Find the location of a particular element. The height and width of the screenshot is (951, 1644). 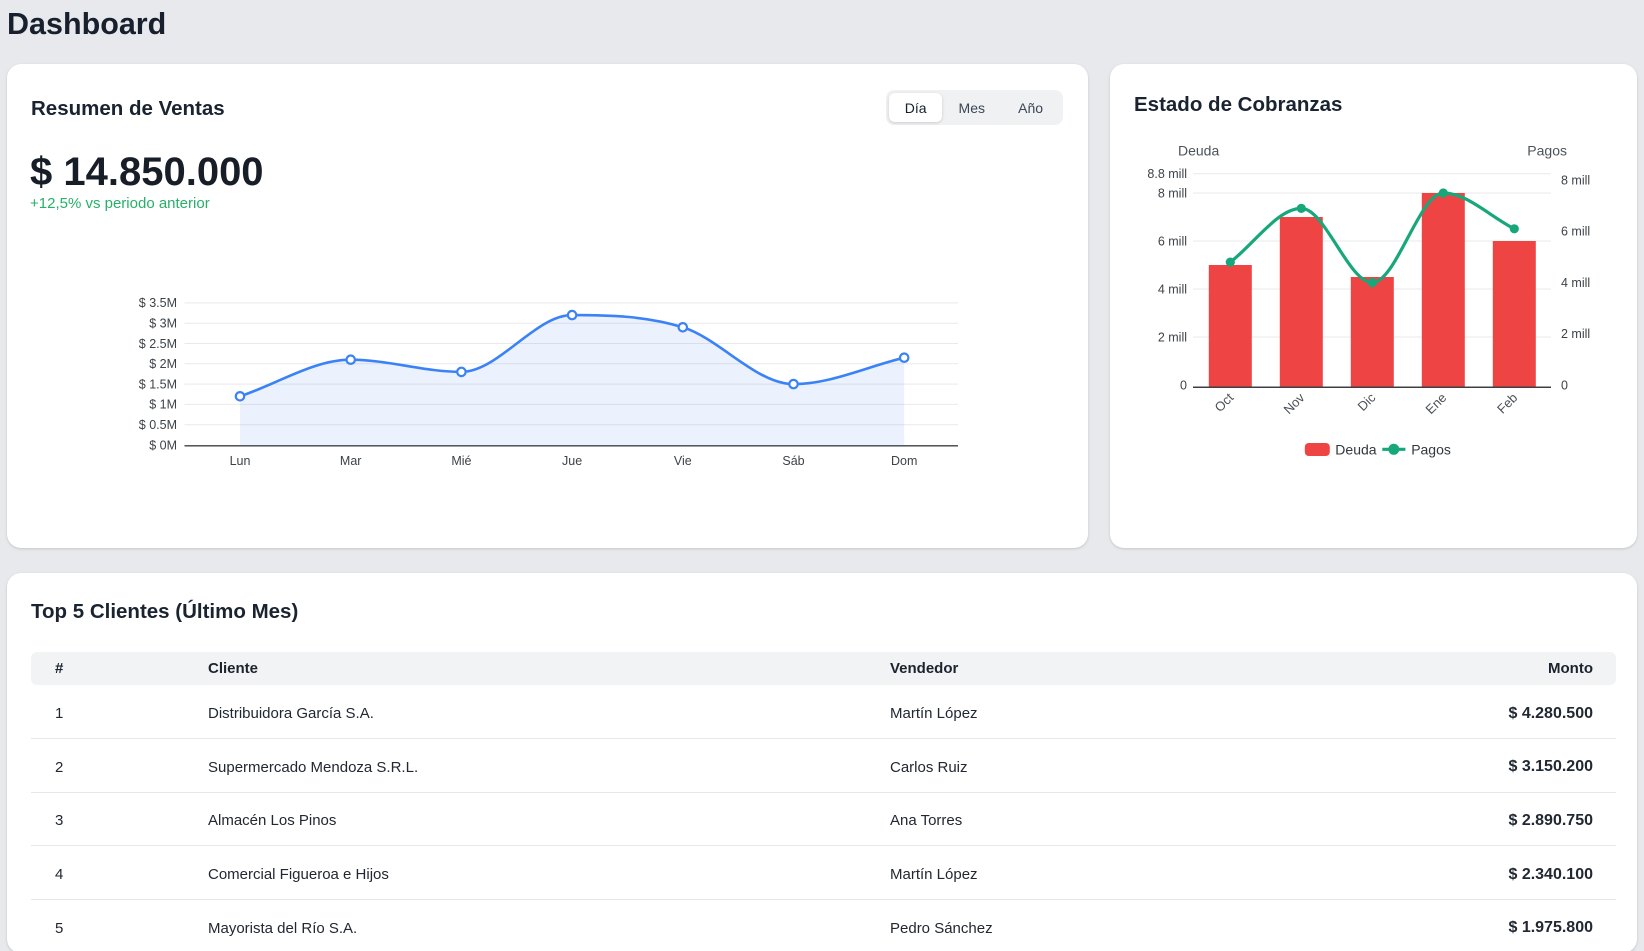

svg-text: Feb is located at coordinates (1507, 403).